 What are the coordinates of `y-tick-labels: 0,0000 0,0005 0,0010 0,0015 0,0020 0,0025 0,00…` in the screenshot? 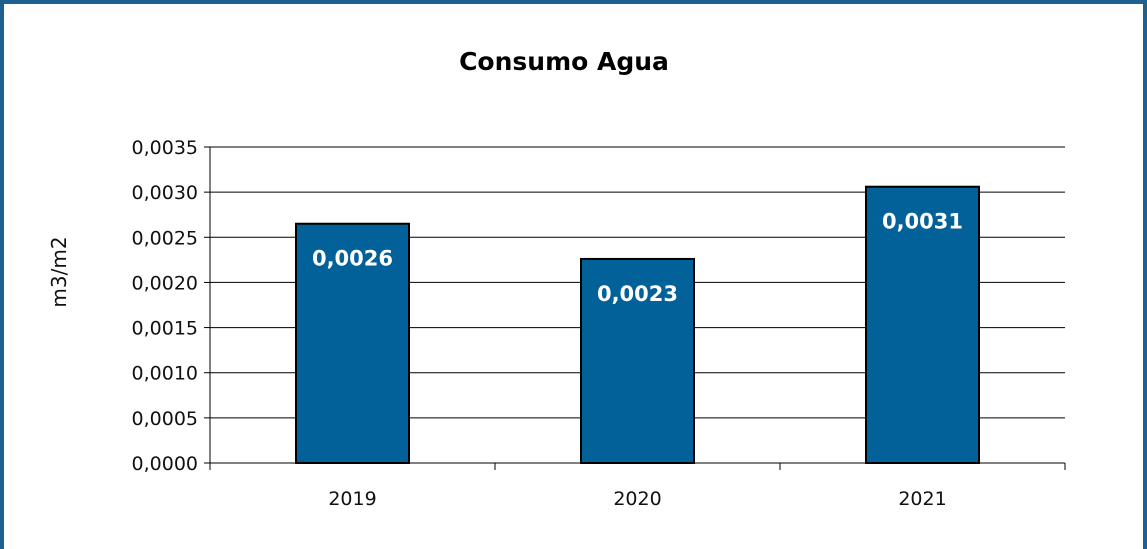 It's located at (165, 306).